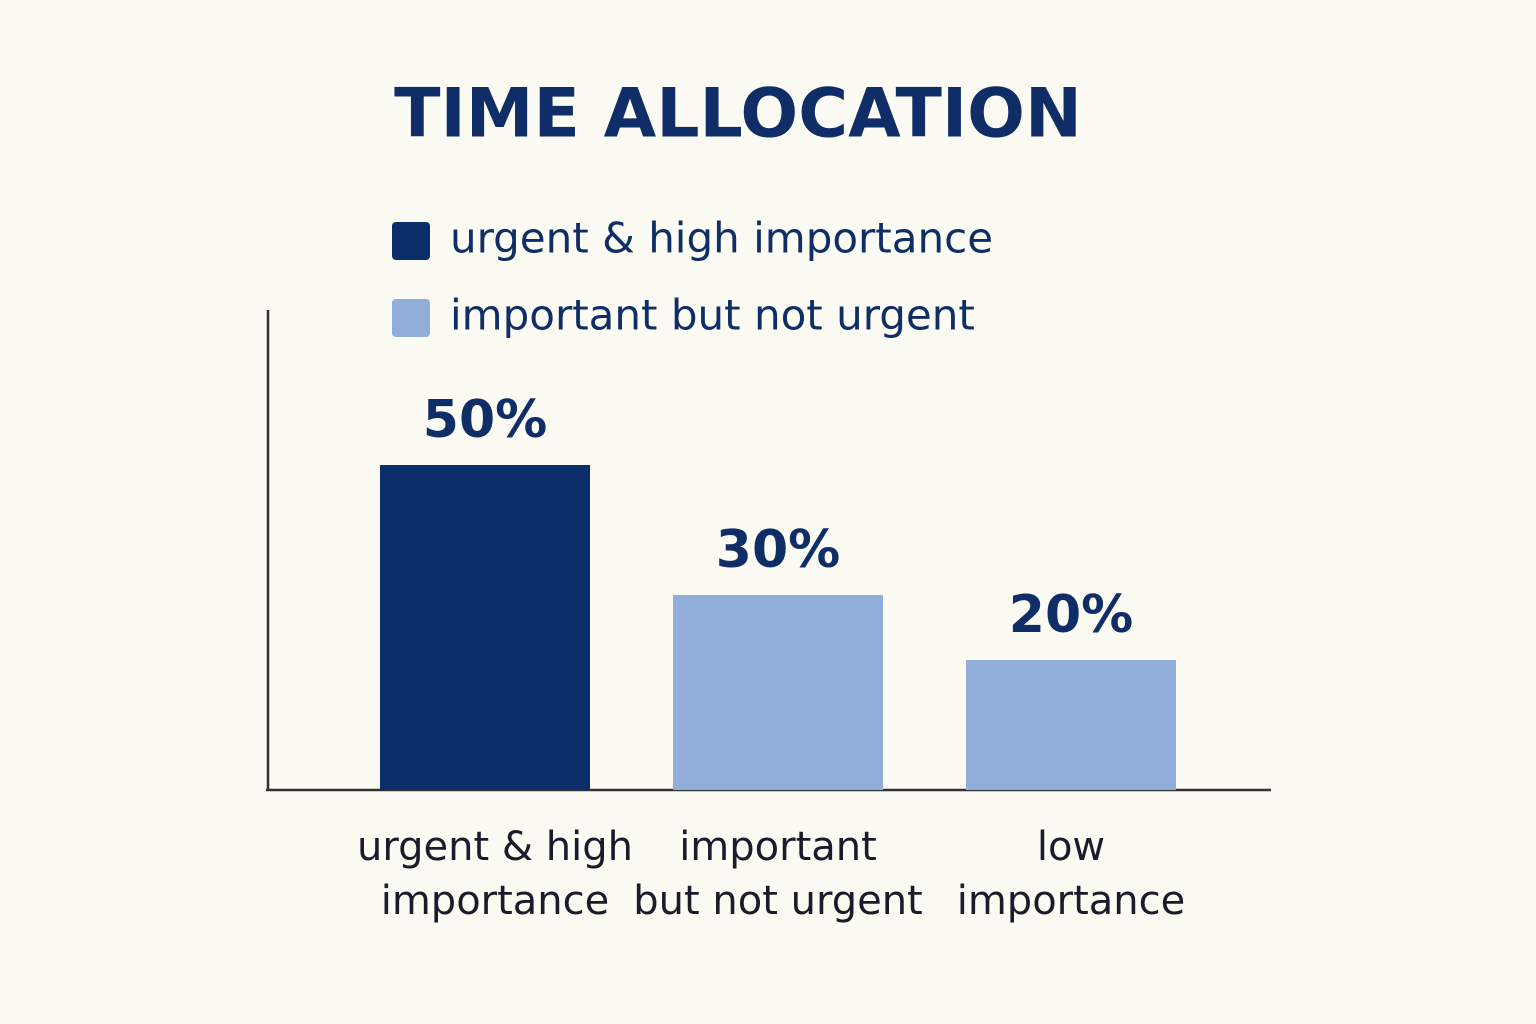 The image size is (1536, 1024). Describe the element at coordinates (495, 874) in the screenshot. I see `x-tick-label: urgent & high importance` at that location.